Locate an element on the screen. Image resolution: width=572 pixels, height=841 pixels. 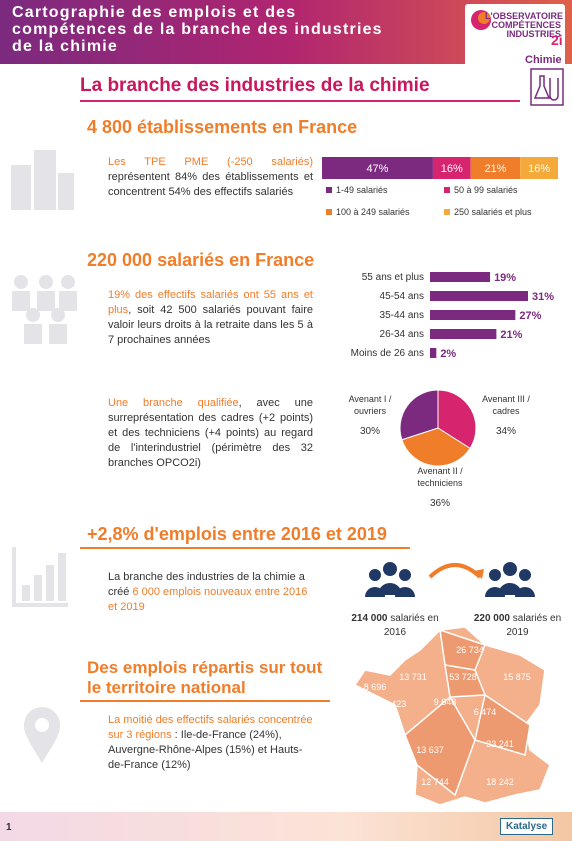
legend-label: 50 à 99 salariés is located at coordinates (486, 190).